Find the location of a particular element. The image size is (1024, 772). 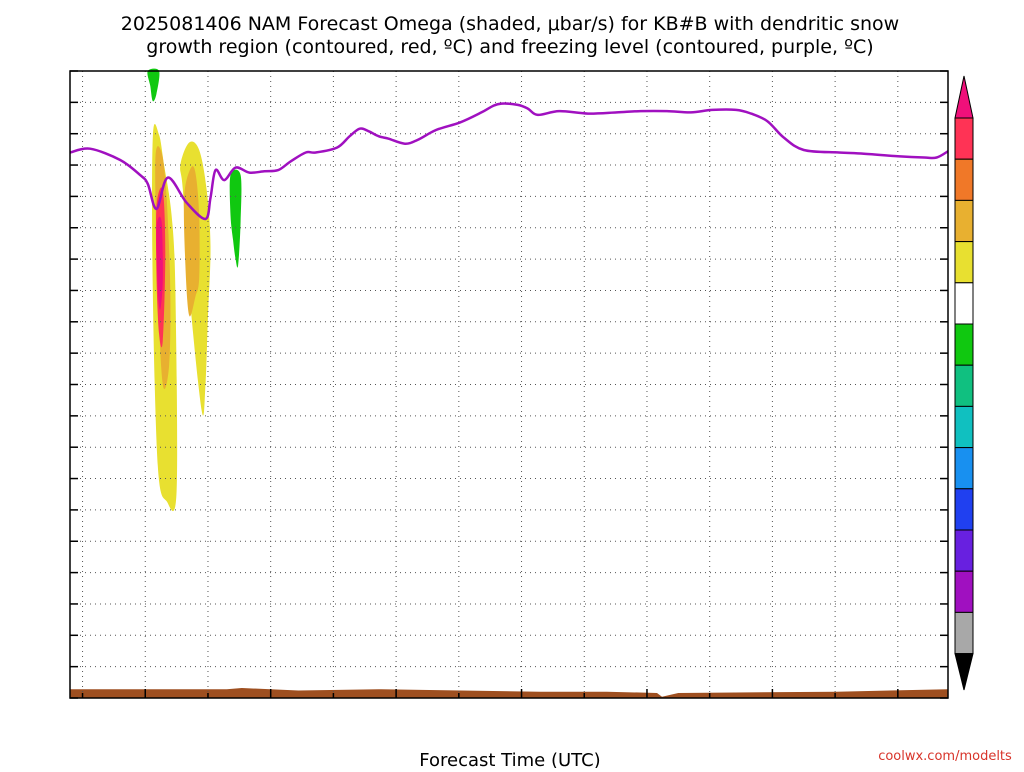

surface-terrain-fill is located at coordinates (509, 693).